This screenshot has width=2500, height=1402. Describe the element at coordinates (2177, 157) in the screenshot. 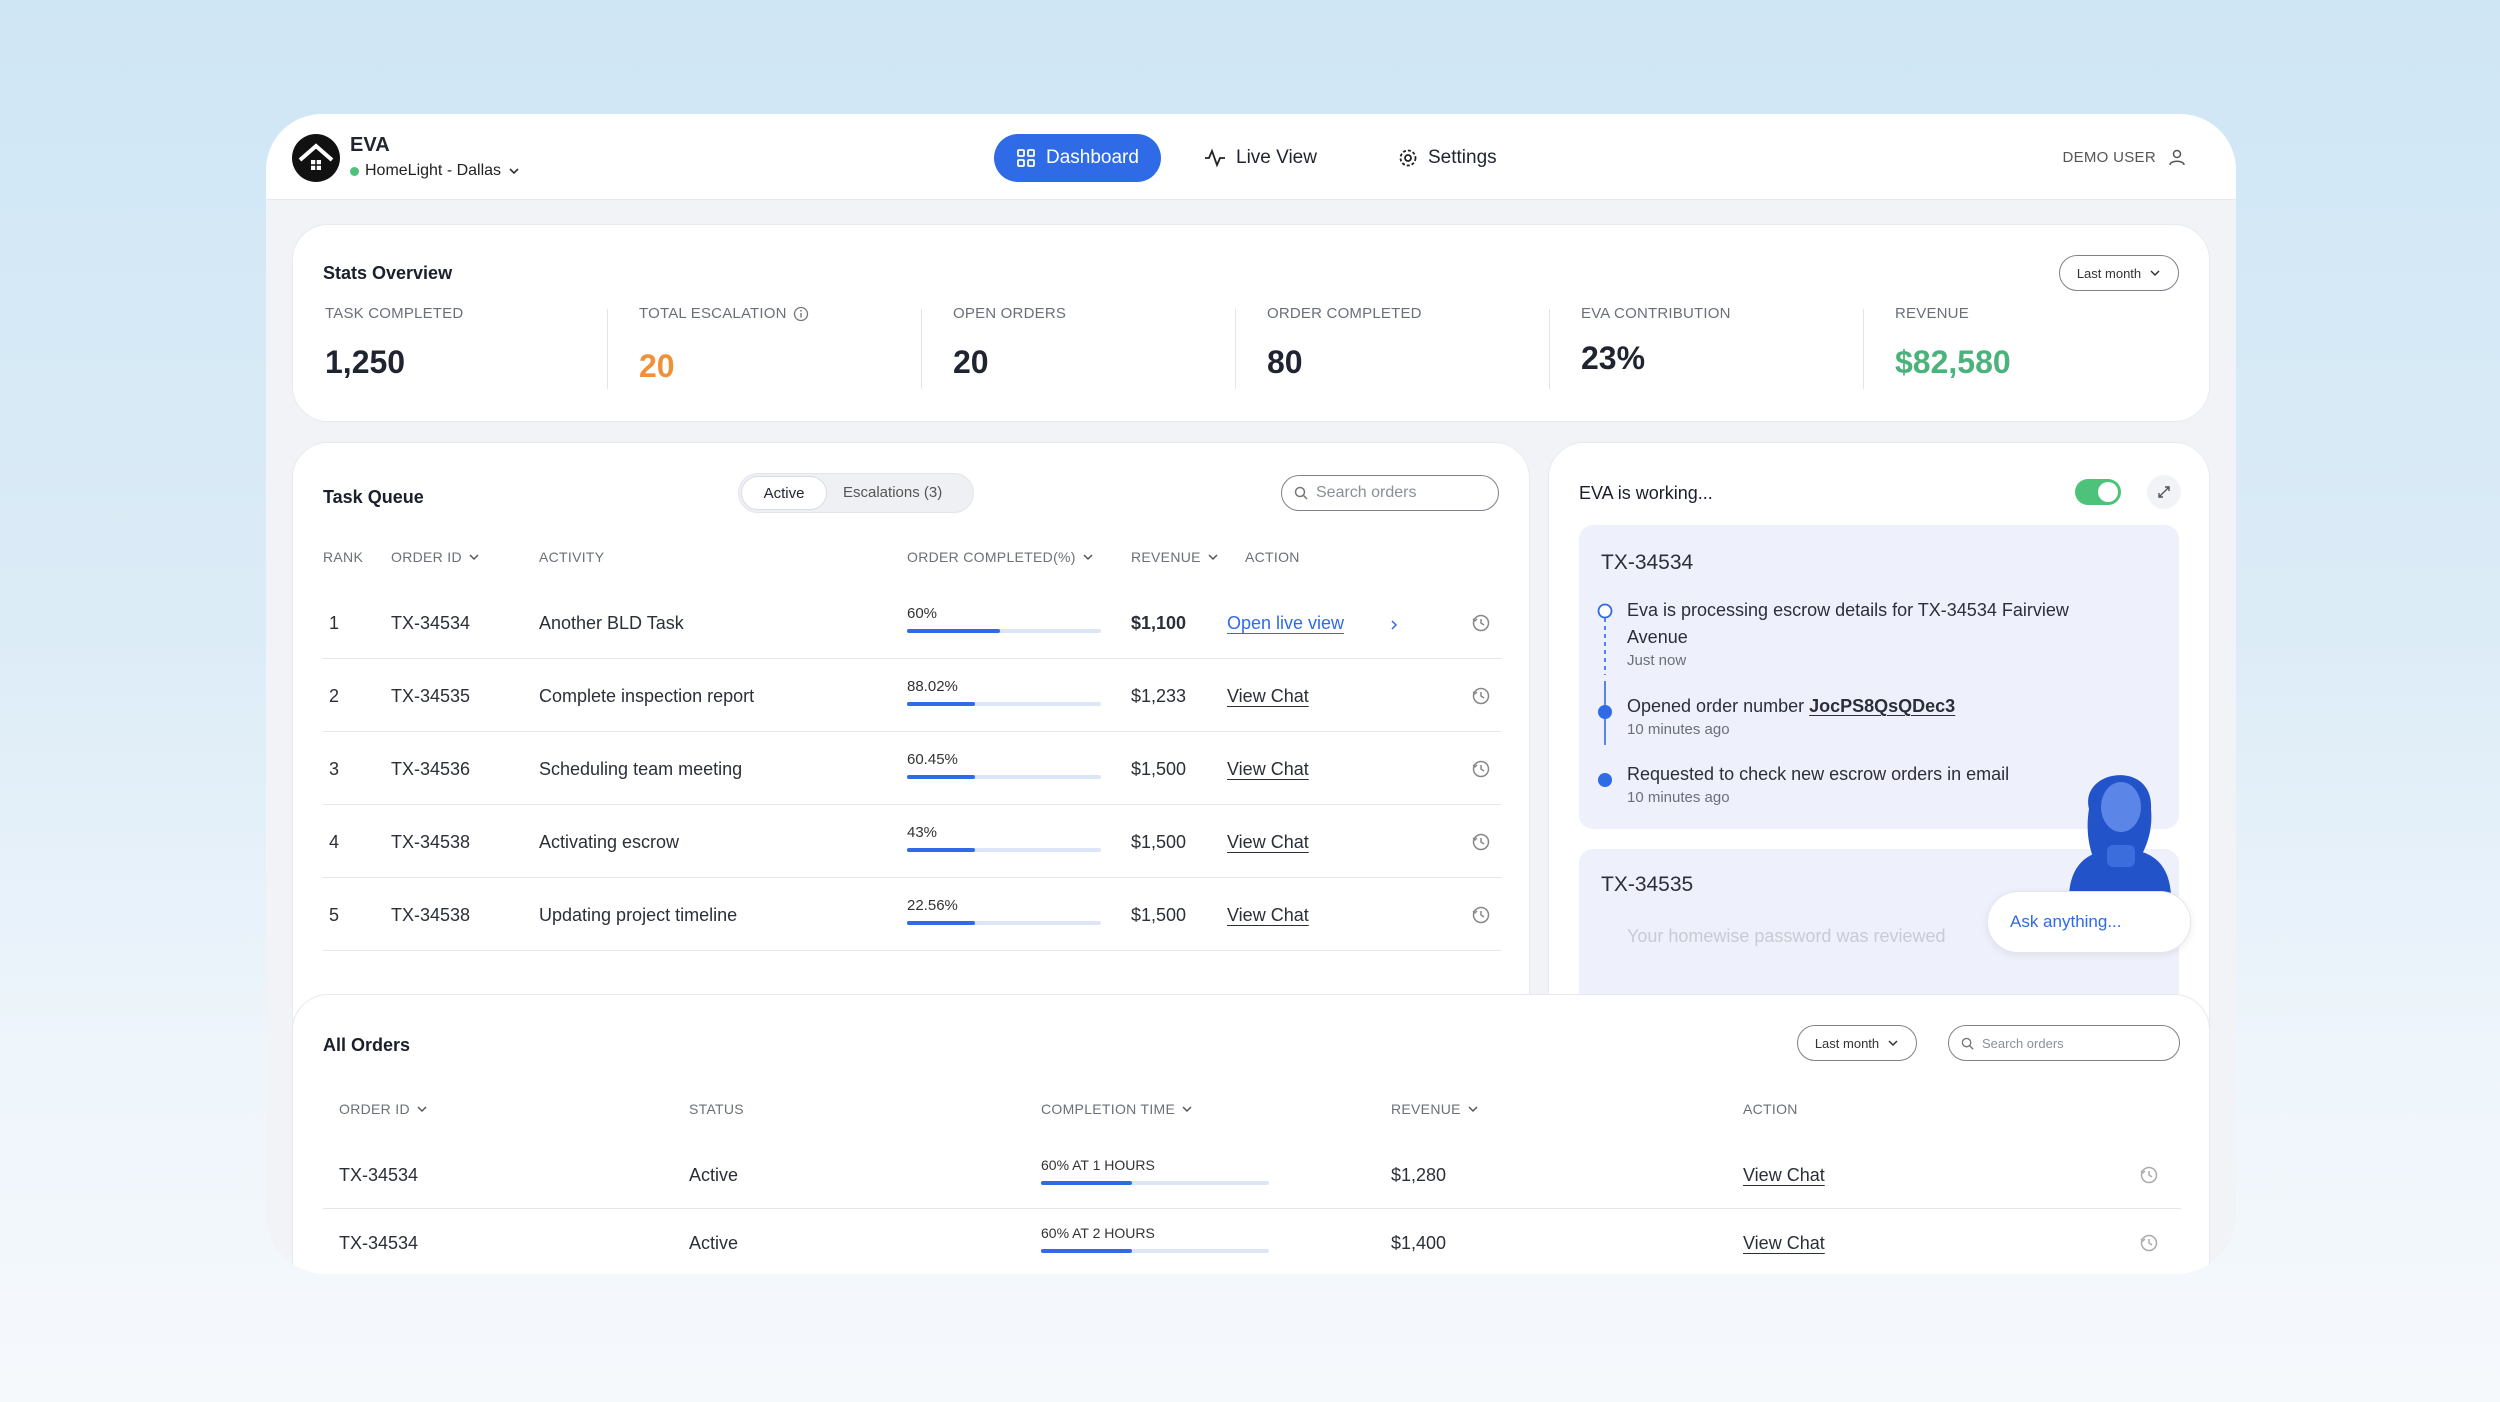

I see `user-icon` at that location.